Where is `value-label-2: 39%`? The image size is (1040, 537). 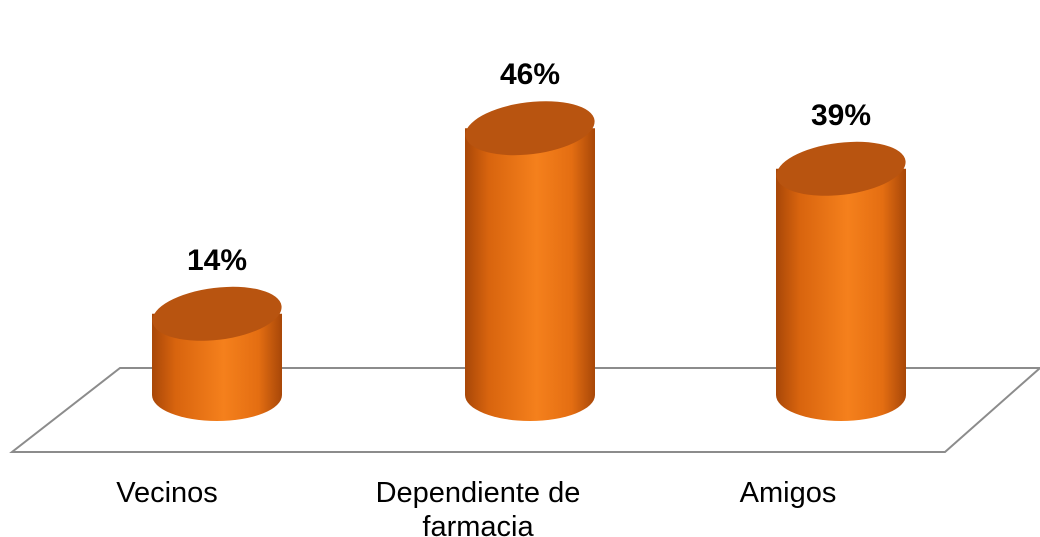 value-label-2: 39% is located at coordinates (841, 115).